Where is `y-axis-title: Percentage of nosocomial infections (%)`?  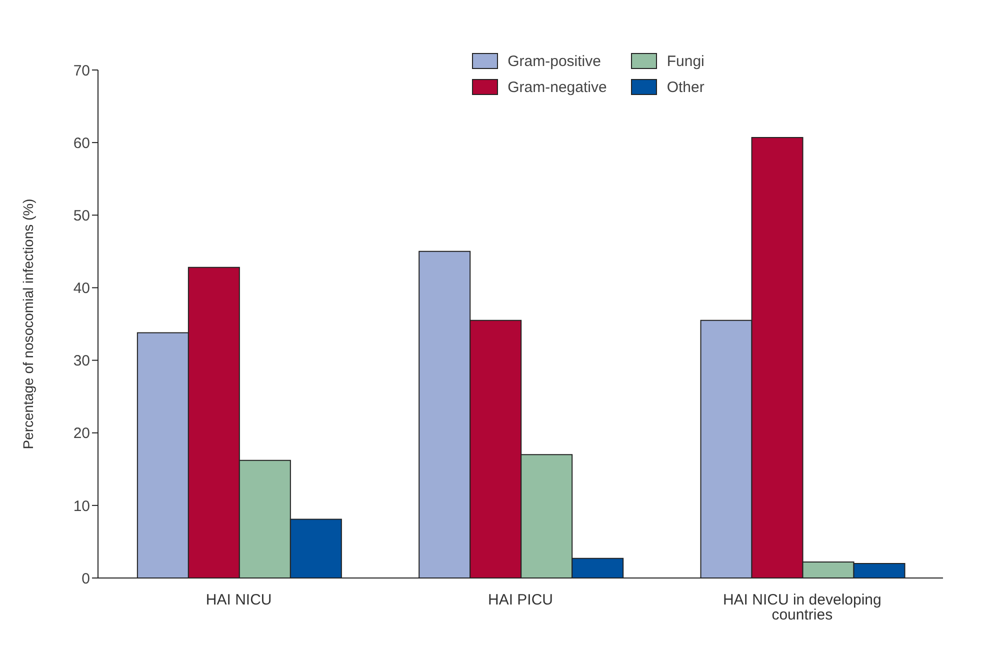 y-axis-title: Percentage of nosocomial infections (%) is located at coordinates (28, 324).